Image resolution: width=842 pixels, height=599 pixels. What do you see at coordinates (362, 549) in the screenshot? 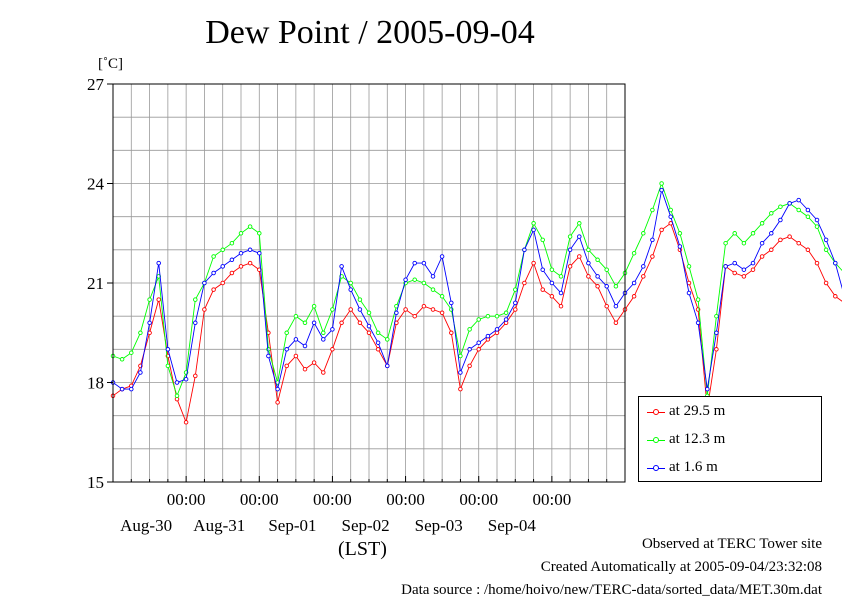
I see `x-axis-label: (LST)` at bounding box center [362, 549].